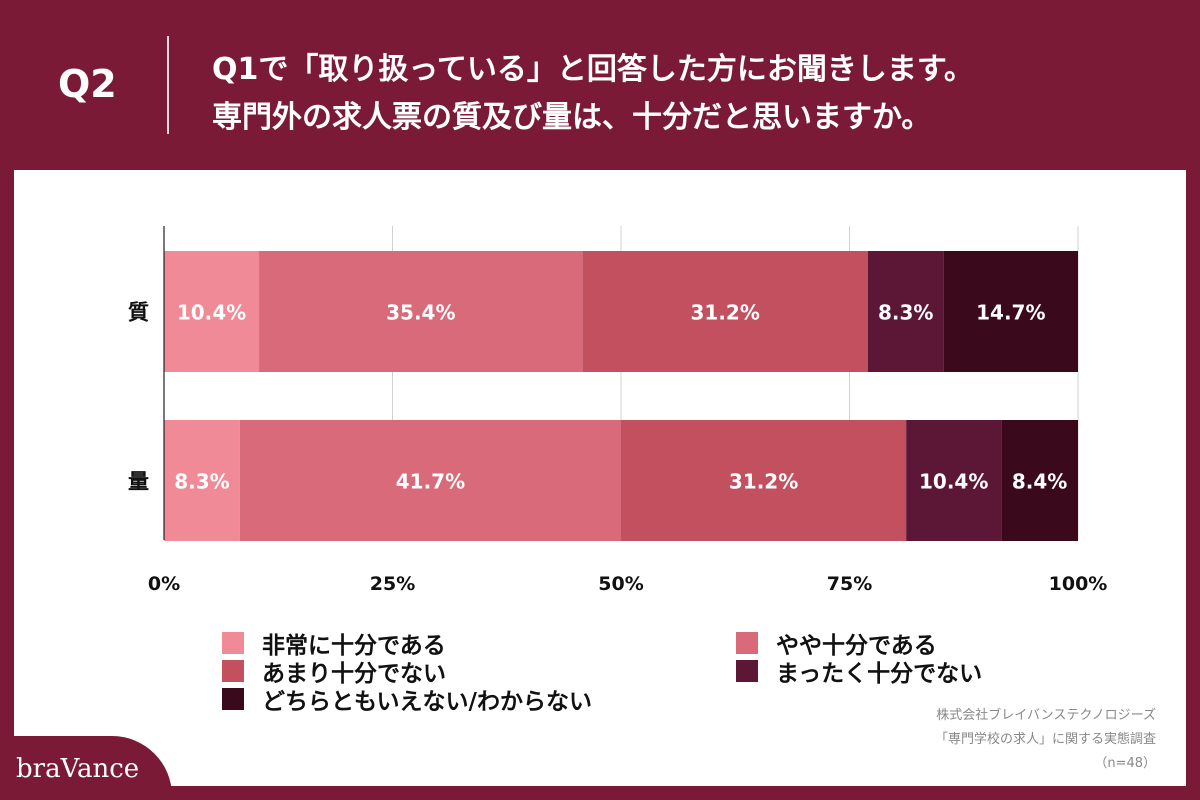 The image size is (1200, 800). I want to click on legend-item: やや十分である, so click(836, 644).